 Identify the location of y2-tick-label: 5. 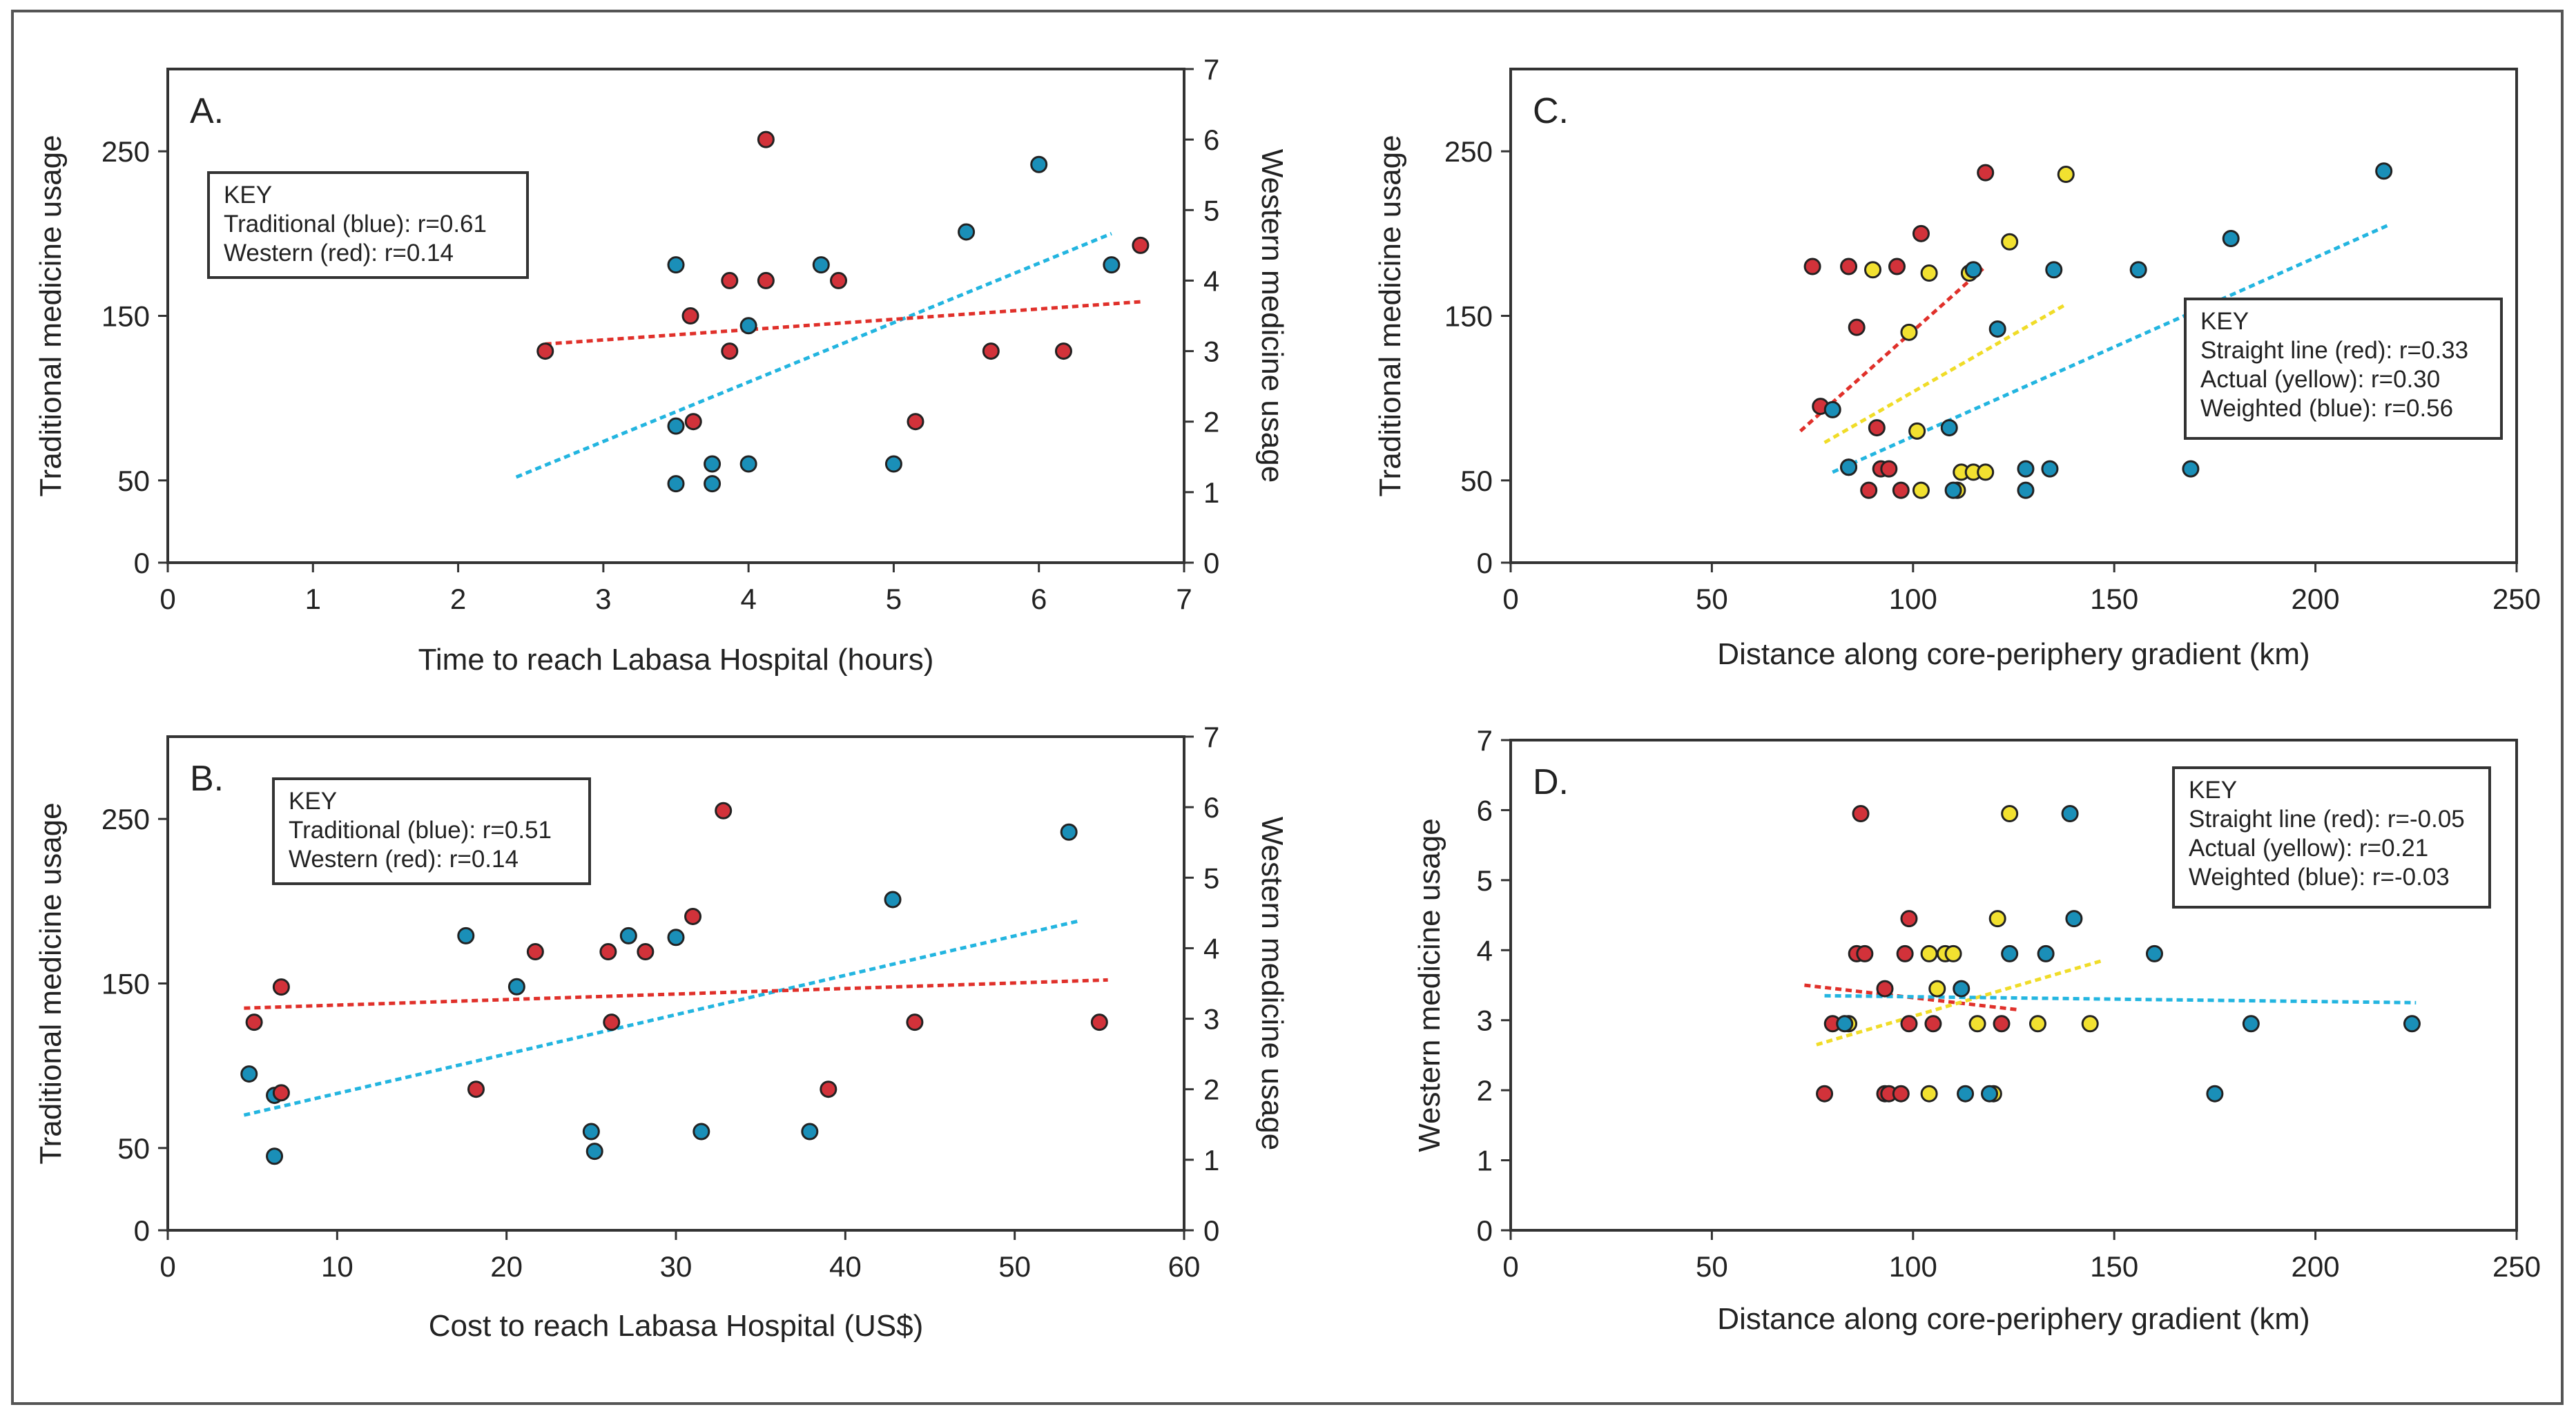
(1211, 878).